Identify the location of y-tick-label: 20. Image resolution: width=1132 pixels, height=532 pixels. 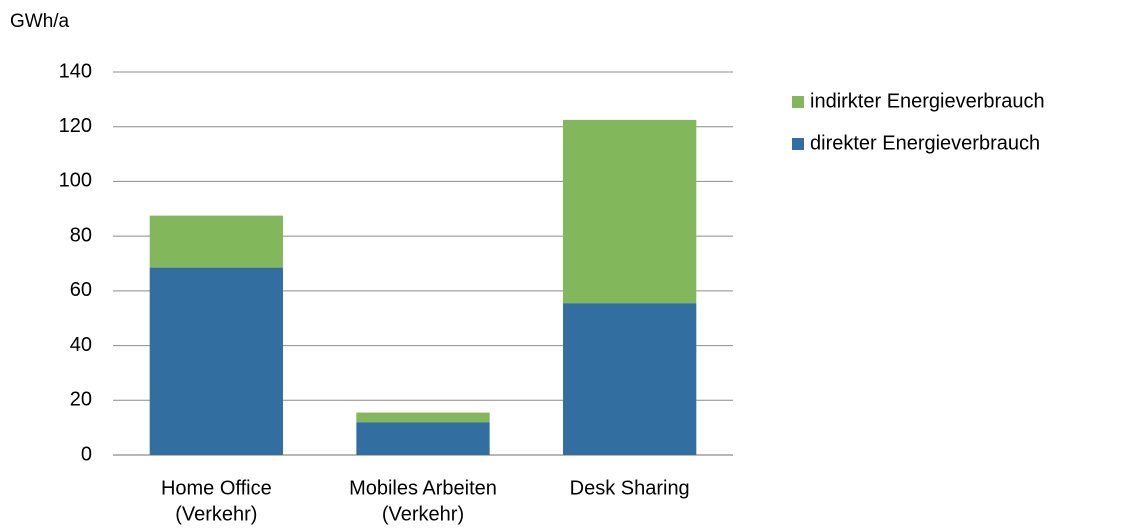
(81, 400).